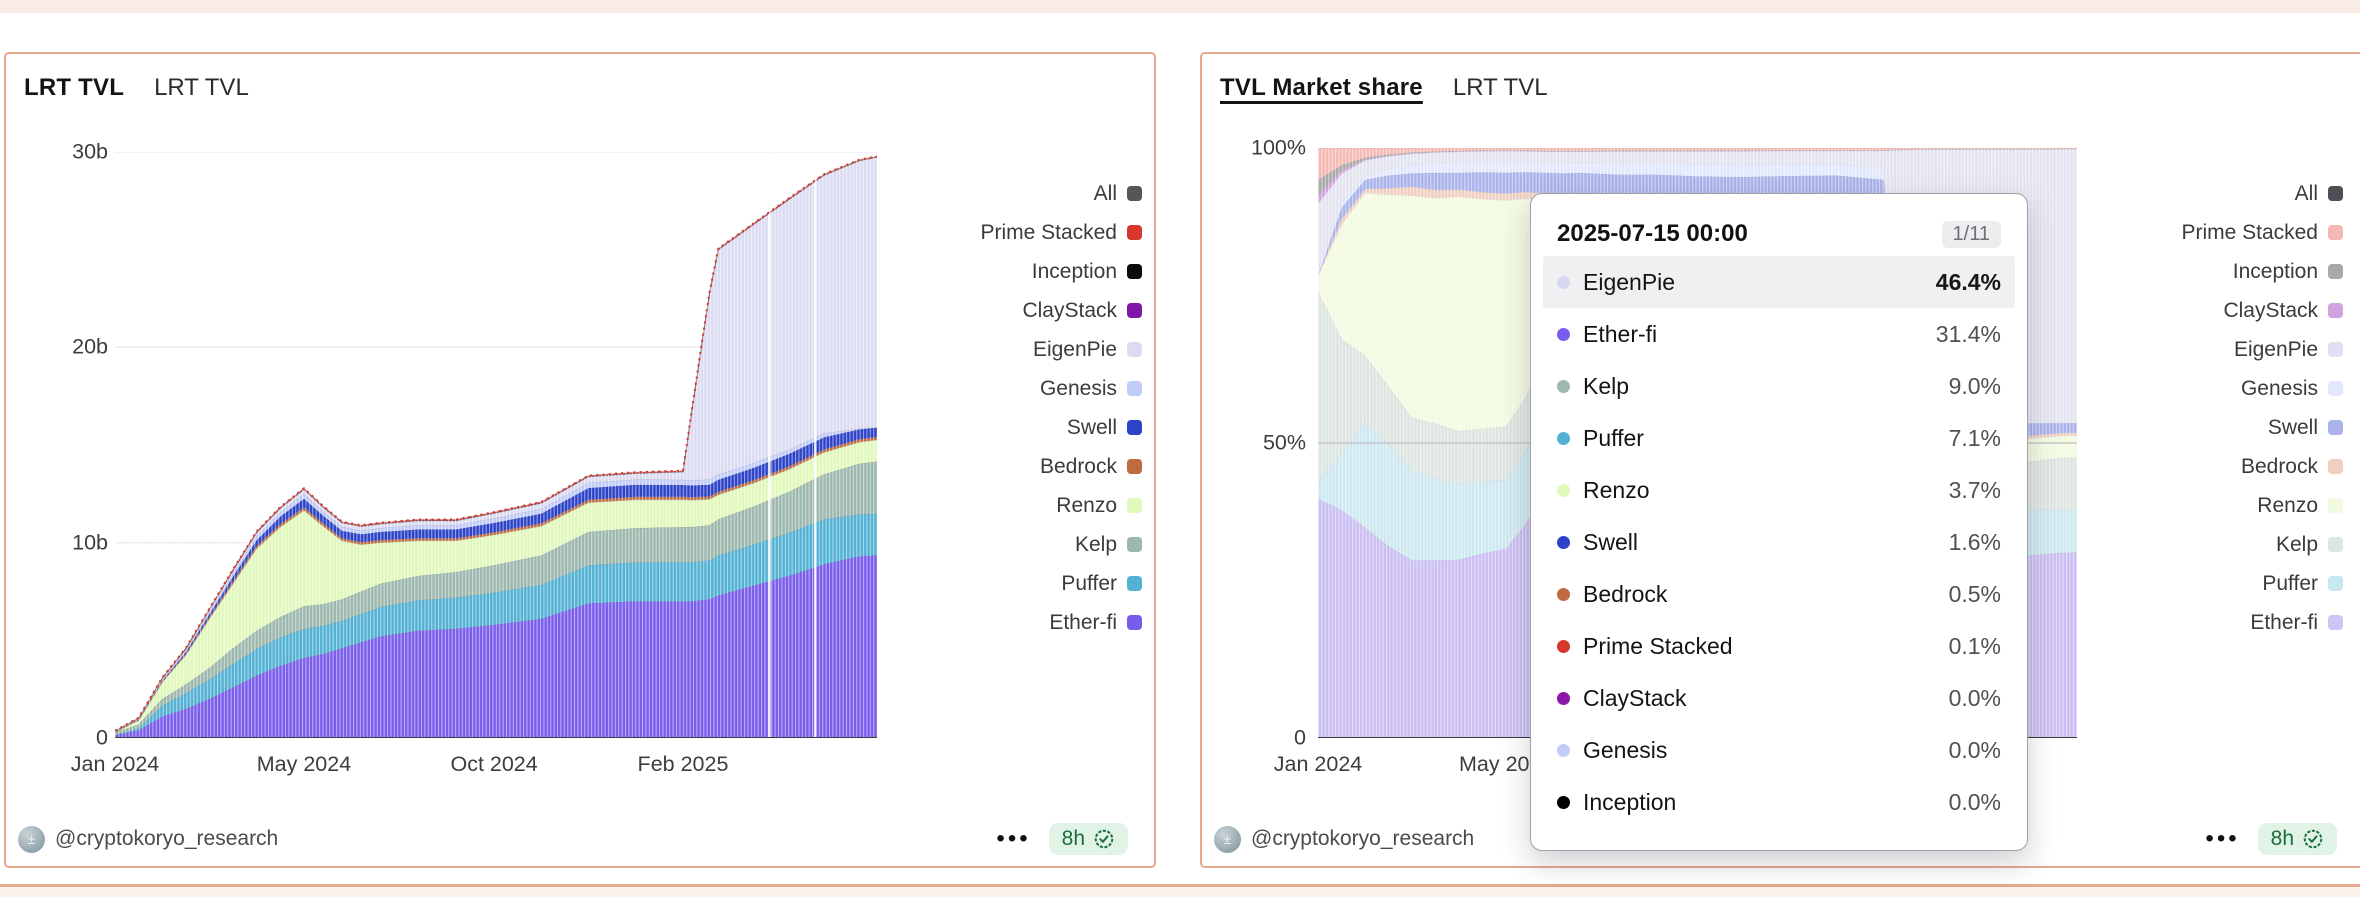 The image size is (2360, 897). I want to click on legend-label: Puffer, so click(1089, 583).